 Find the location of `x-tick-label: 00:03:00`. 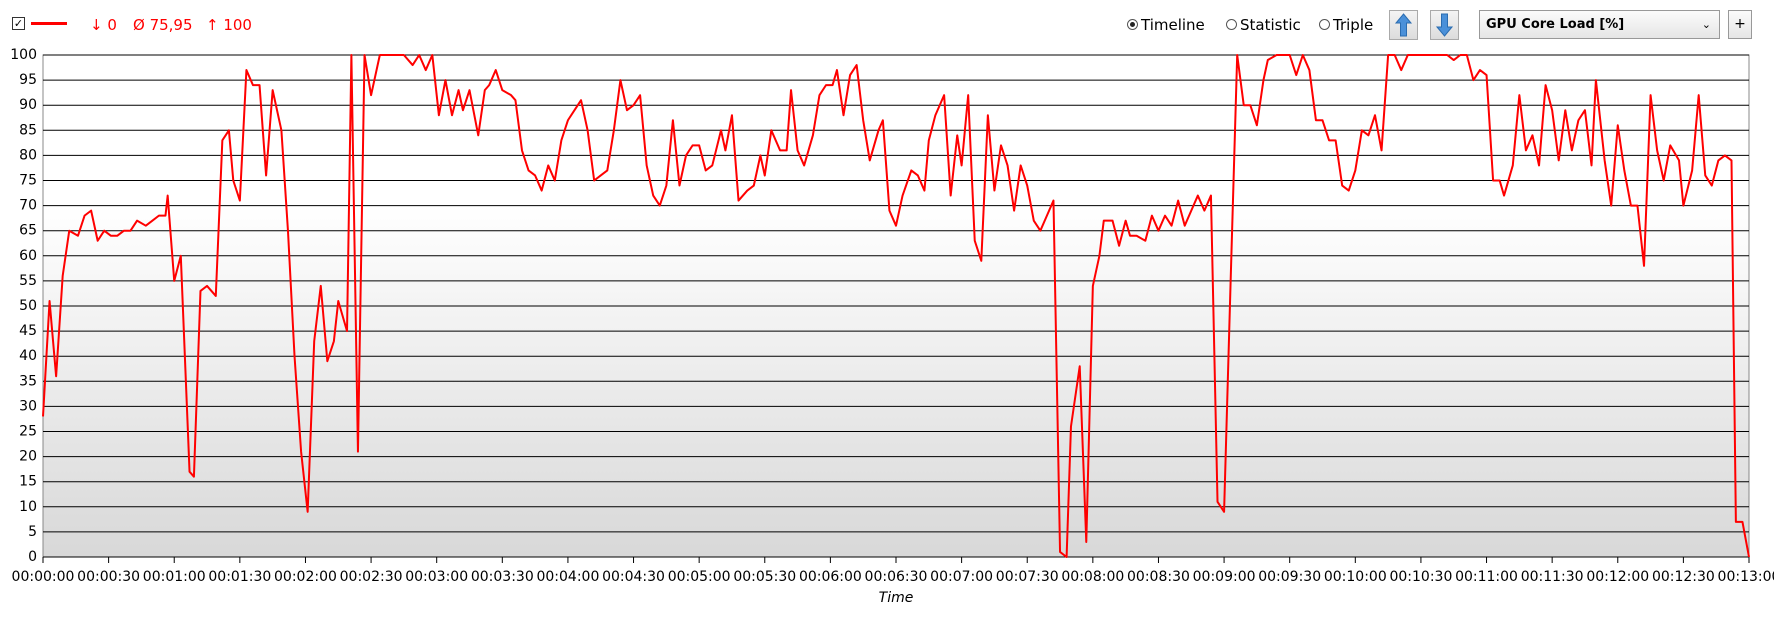

x-tick-label: 00:03:00 is located at coordinates (436, 577).